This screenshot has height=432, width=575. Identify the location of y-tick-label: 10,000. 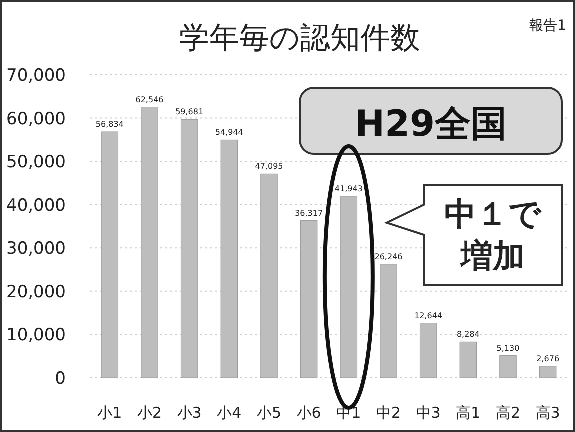
(36, 336).